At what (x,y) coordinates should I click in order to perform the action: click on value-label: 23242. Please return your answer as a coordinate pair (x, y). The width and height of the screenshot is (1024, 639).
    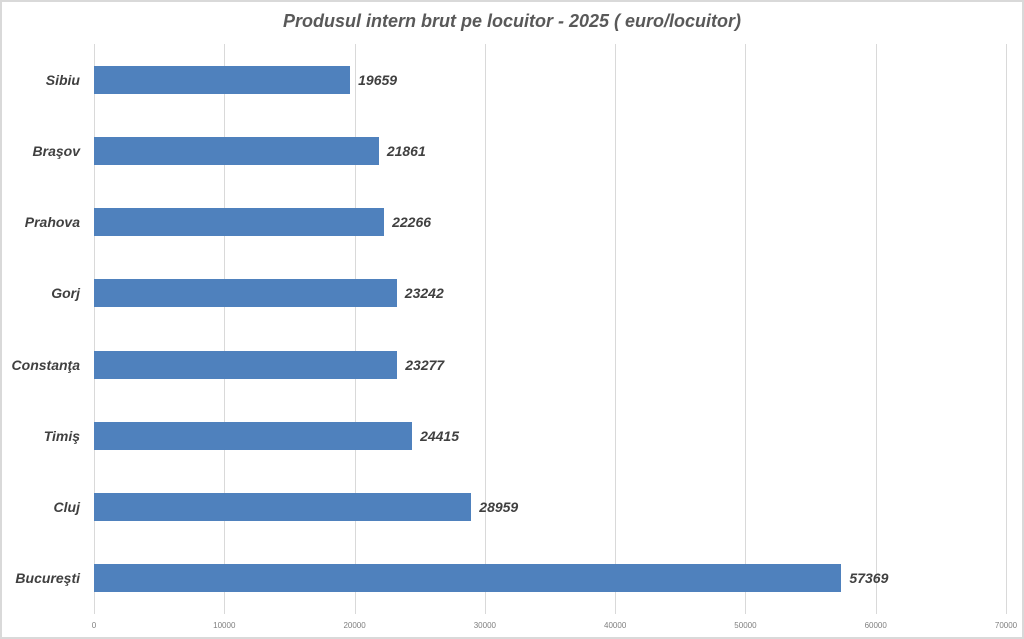
    Looking at the image, I should click on (424, 293).